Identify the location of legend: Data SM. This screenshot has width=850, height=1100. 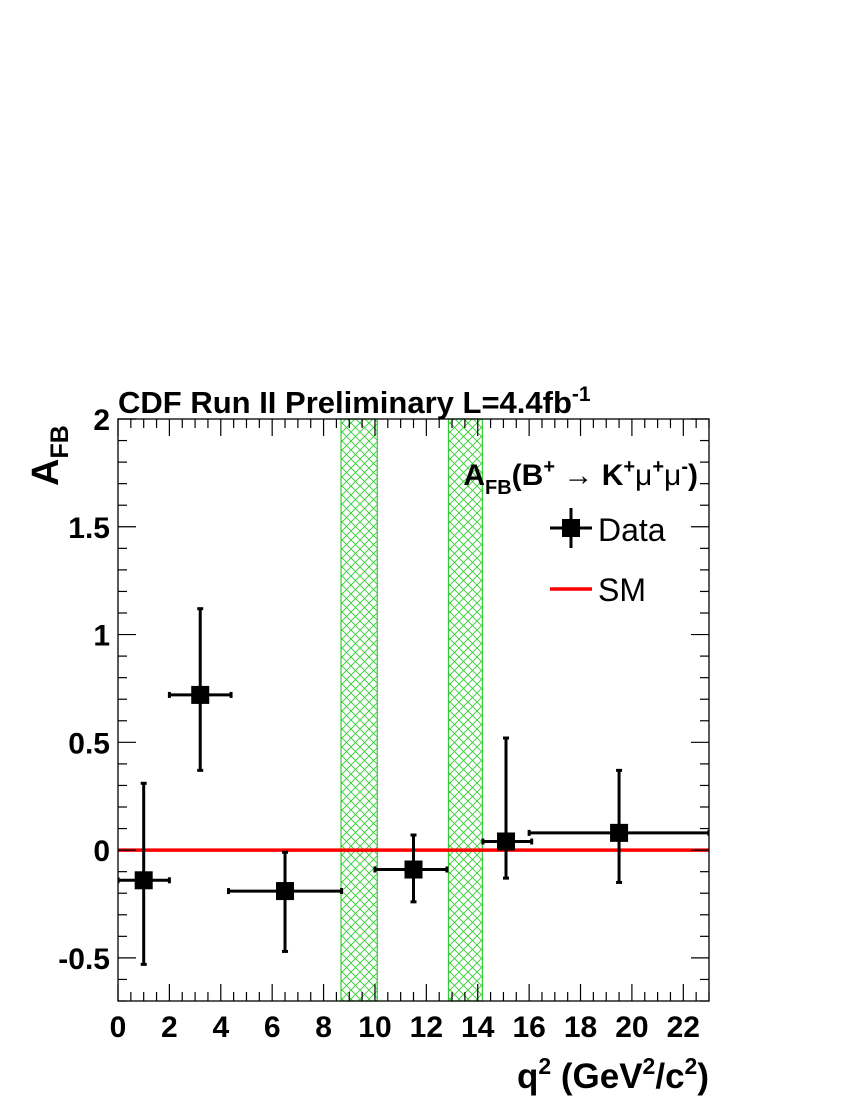
(608, 558).